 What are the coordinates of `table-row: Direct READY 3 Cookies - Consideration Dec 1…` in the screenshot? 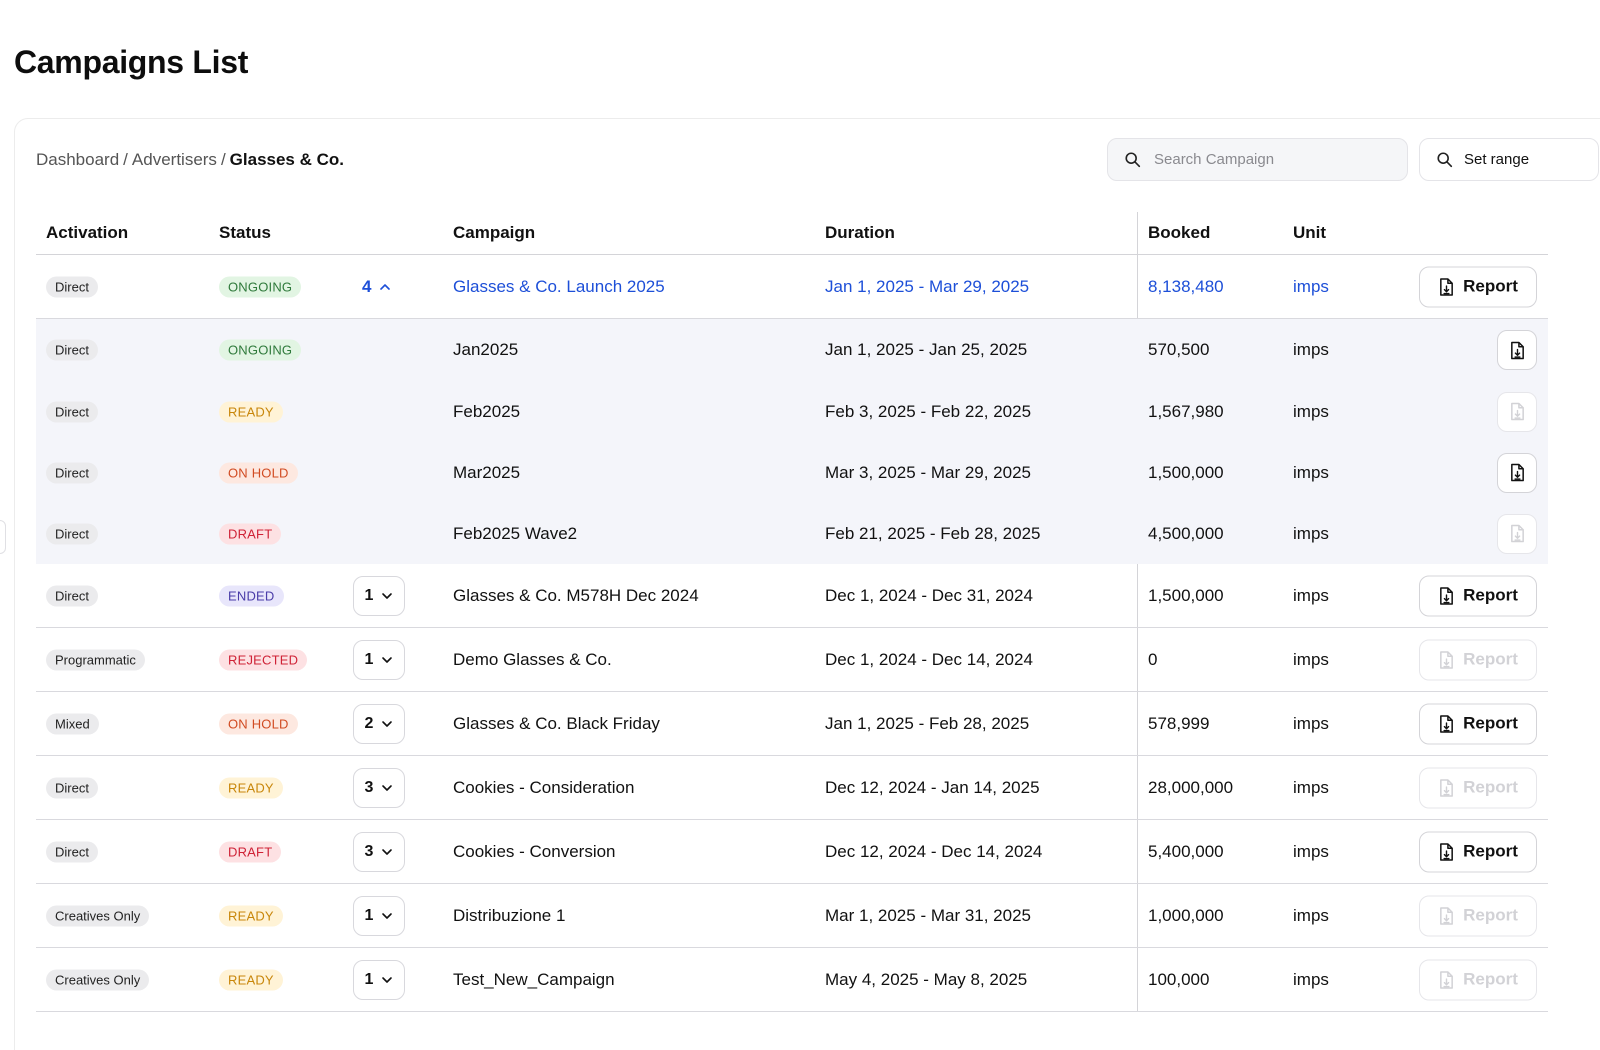 It's located at (792, 788).